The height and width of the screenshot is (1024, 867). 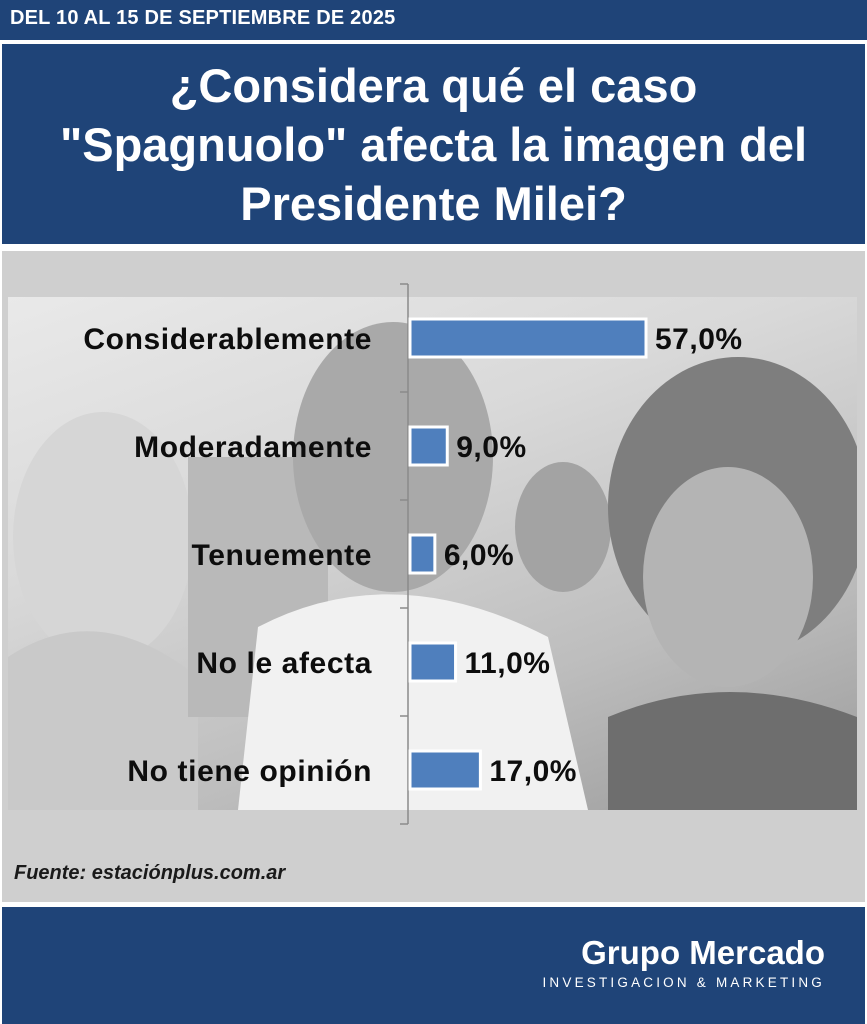 What do you see at coordinates (683, 982) in the screenshot?
I see `brand-tagline: INVESTIGACION & MARKETING` at bounding box center [683, 982].